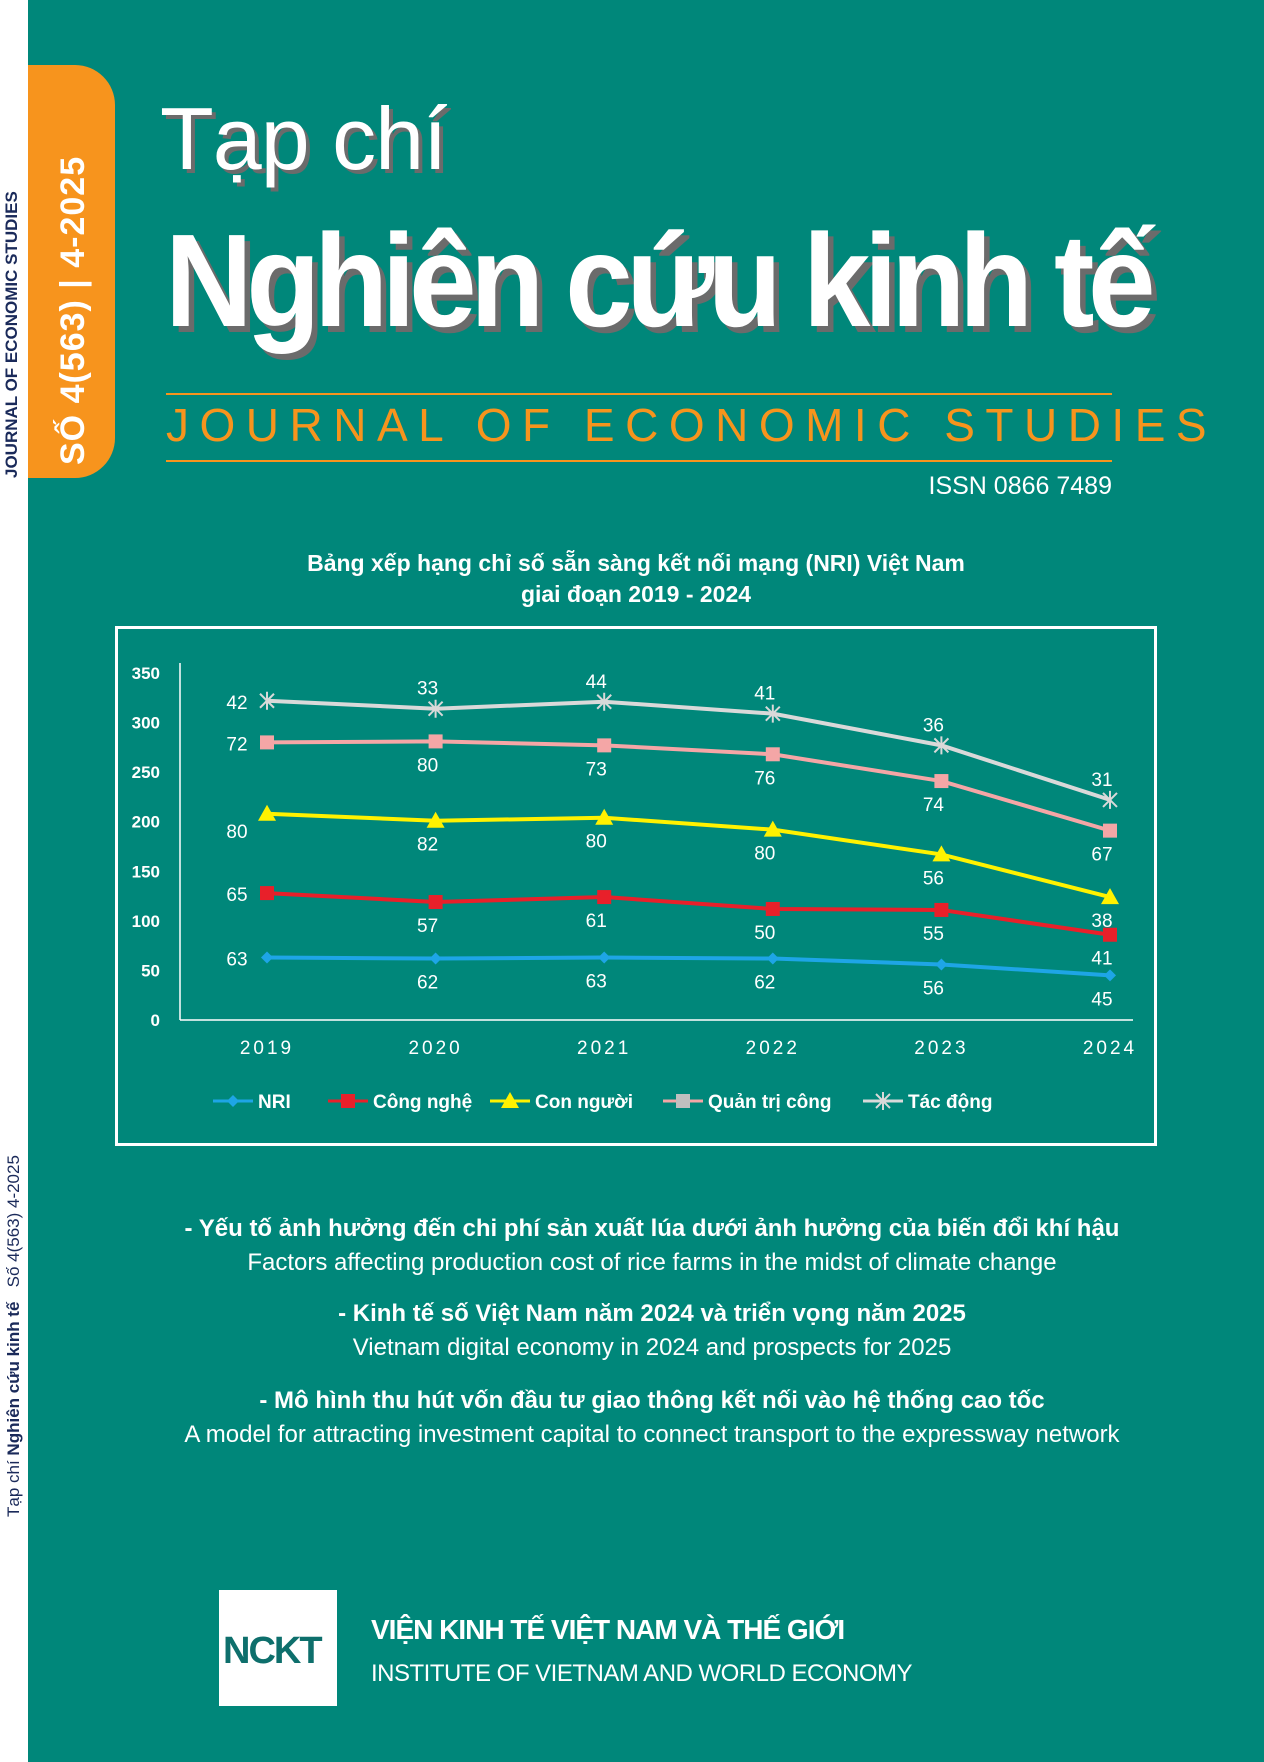 This screenshot has height=1762, width=1264. I want to click on publisher-name-vi: VIỆN KINH TẾ VIỆT NAM VÀ THẾ GIỚI, so click(608, 1629).